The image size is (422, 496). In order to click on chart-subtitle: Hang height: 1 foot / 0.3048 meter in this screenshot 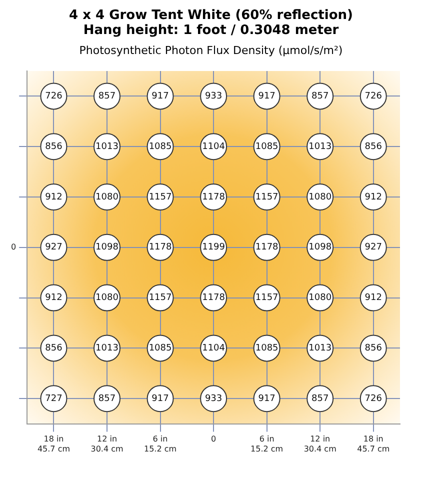, I will do `click(211, 30)`.